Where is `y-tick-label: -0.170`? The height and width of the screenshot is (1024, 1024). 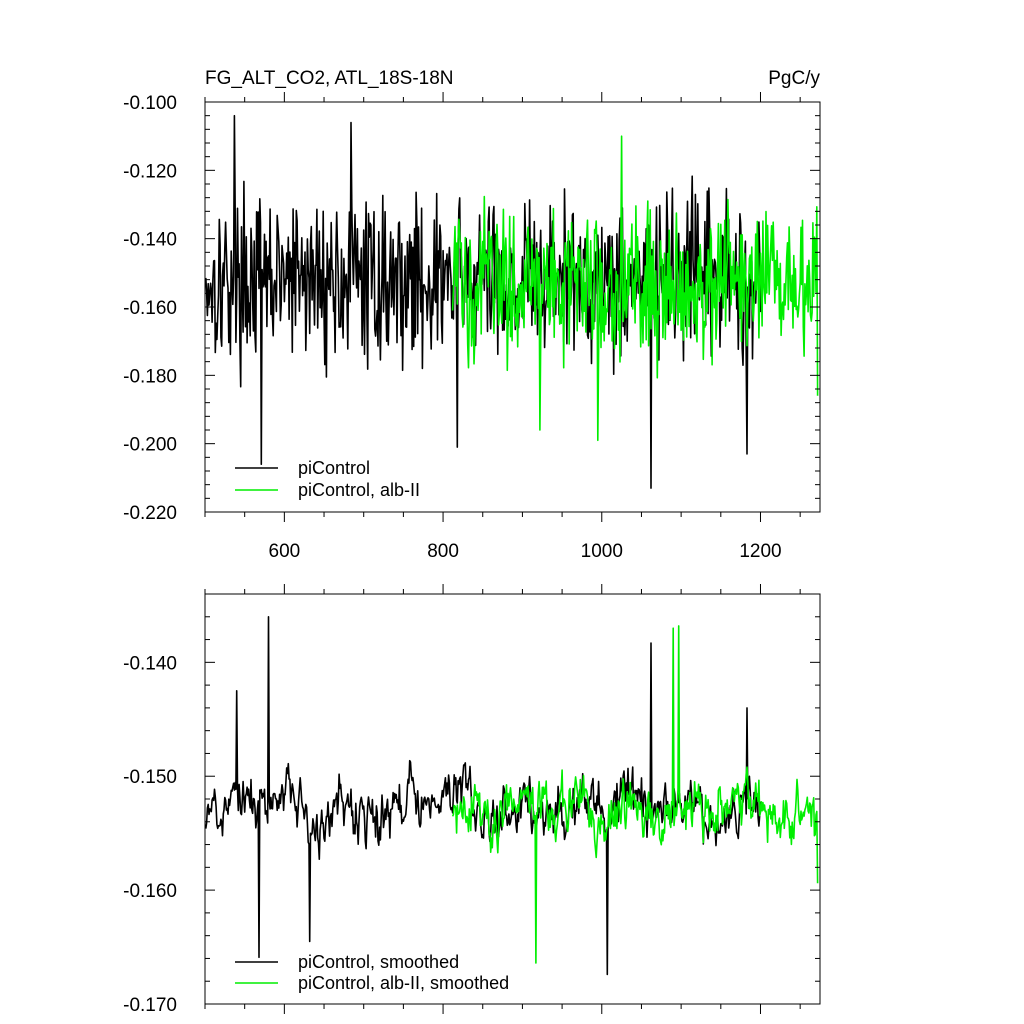 y-tick-label: -0.170 is located at coordinates (150, 1005).